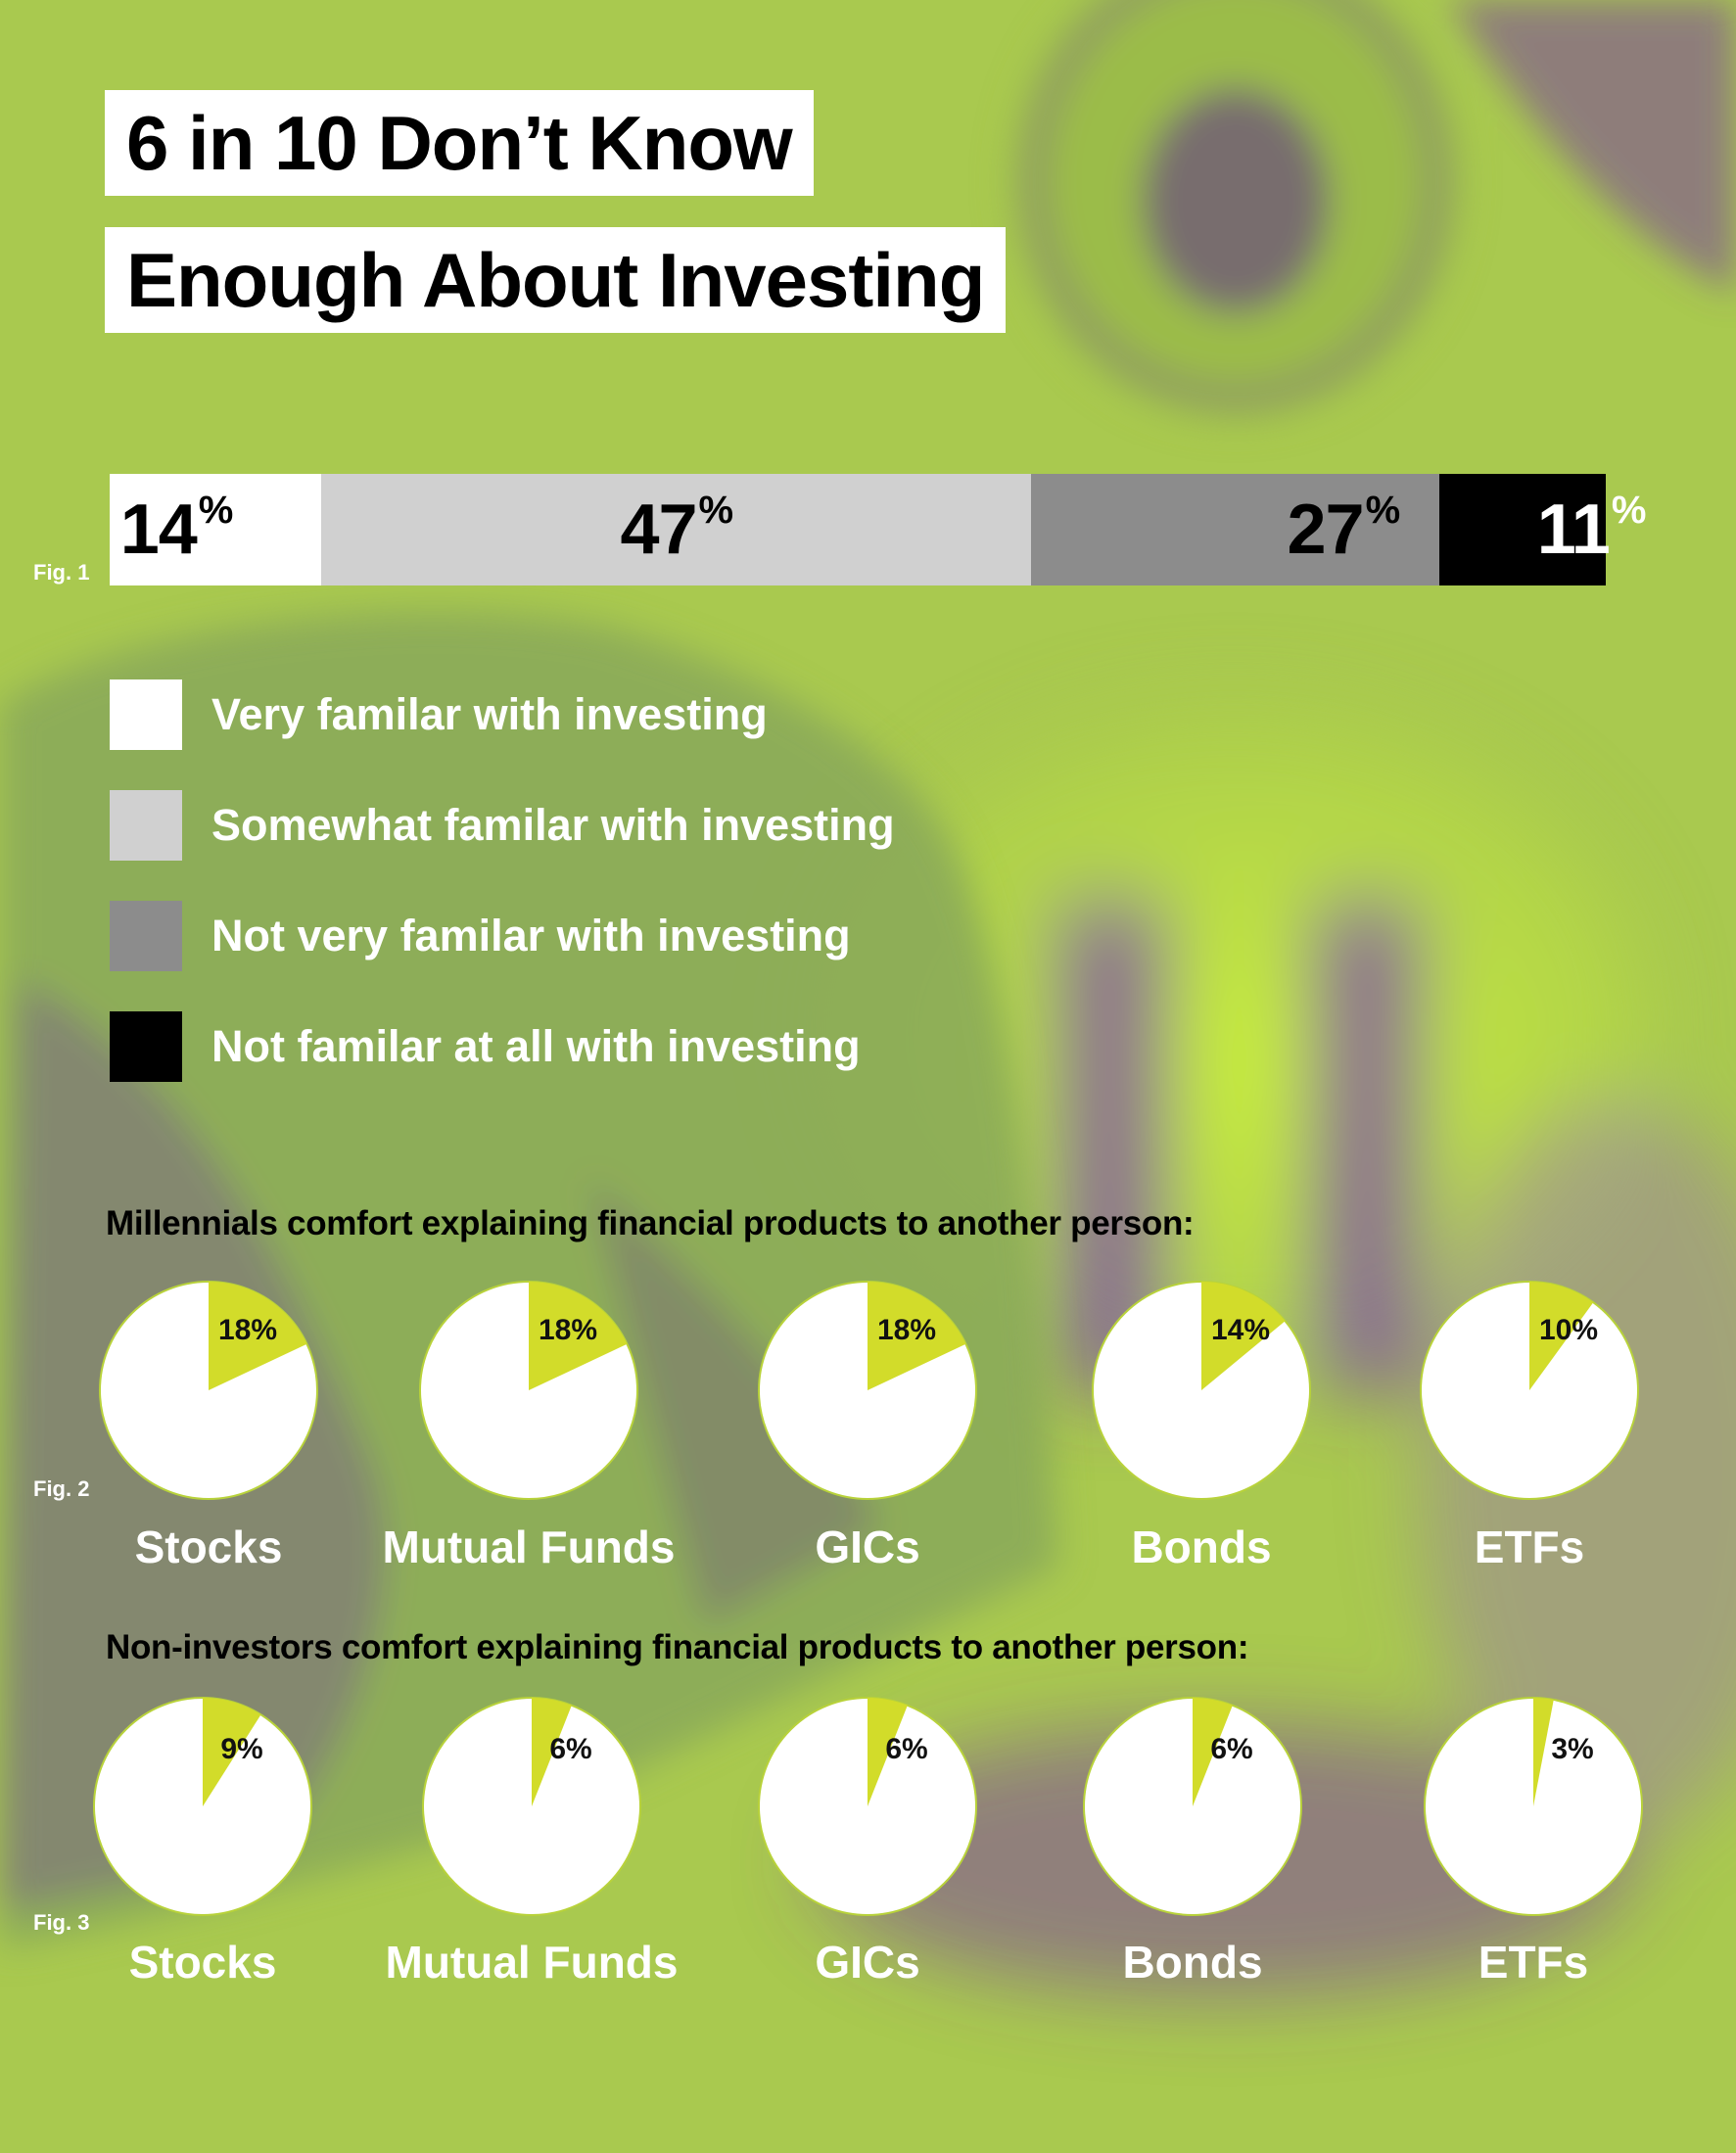 This screenshot has height=2153, width=1736. I want to click on figure-label-2: Fig. 2, so click(61, 1488).